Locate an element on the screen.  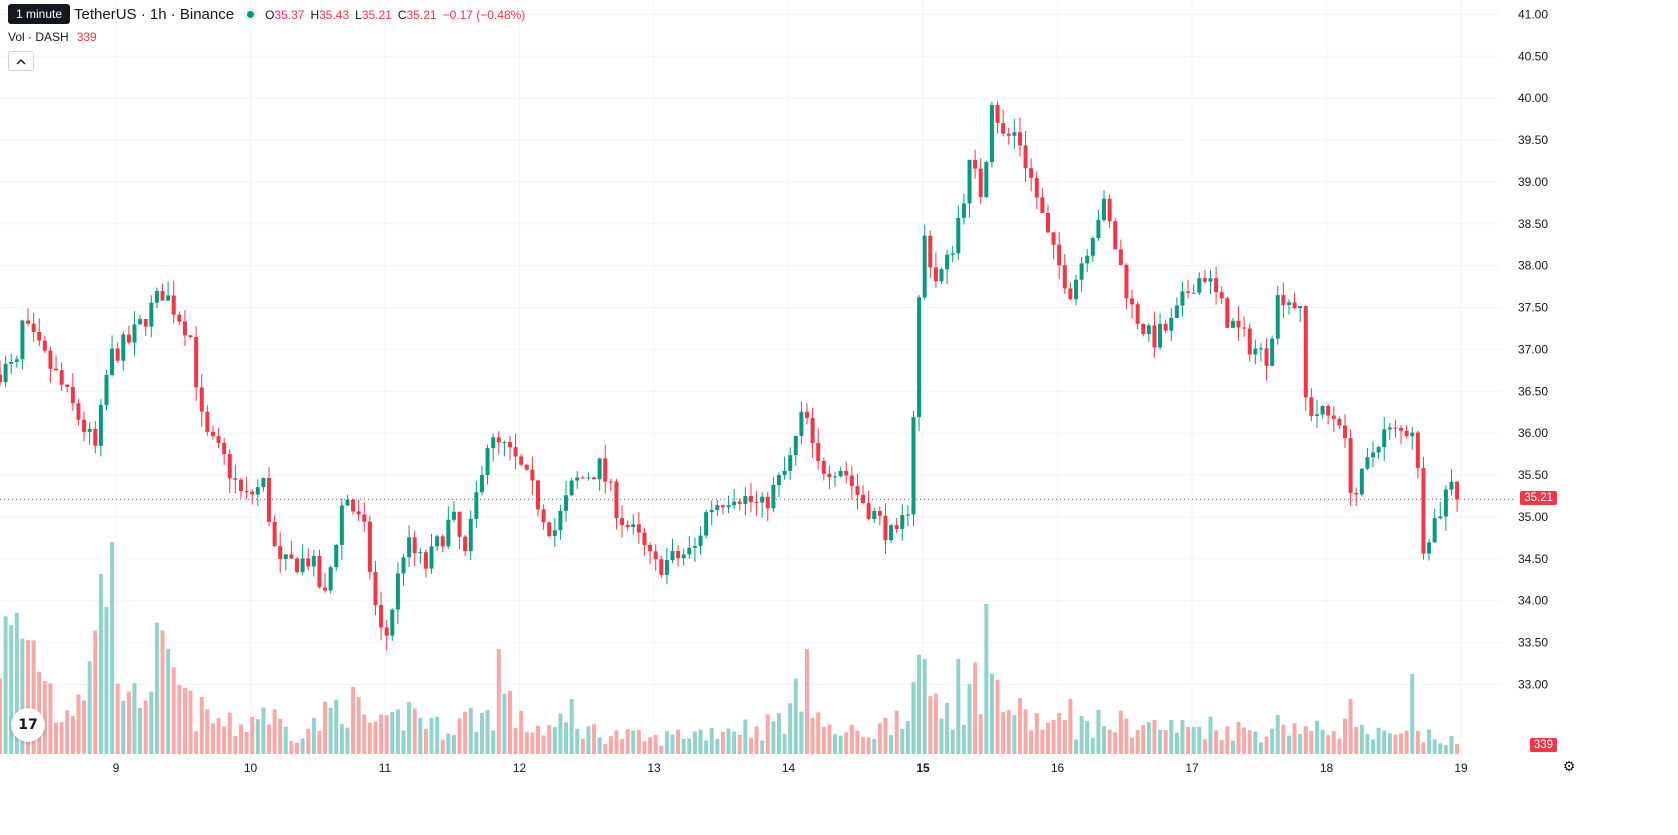
y-tick-label: 34.00 is located at coordinates (1533, 601).